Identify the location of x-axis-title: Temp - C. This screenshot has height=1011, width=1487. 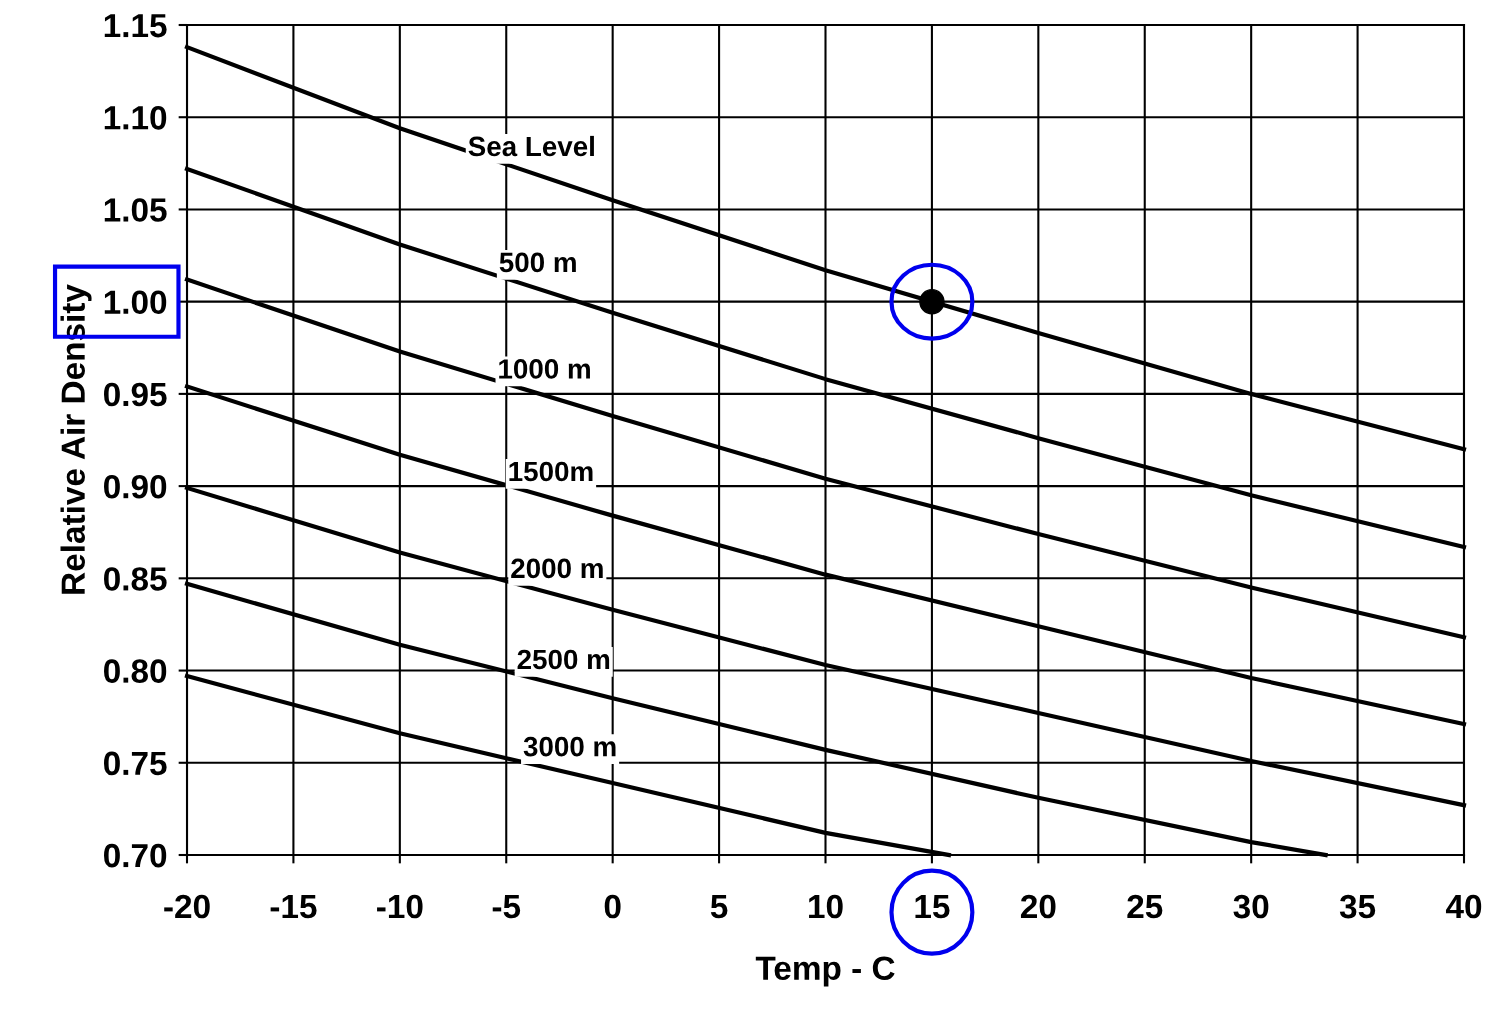
(825, 971).